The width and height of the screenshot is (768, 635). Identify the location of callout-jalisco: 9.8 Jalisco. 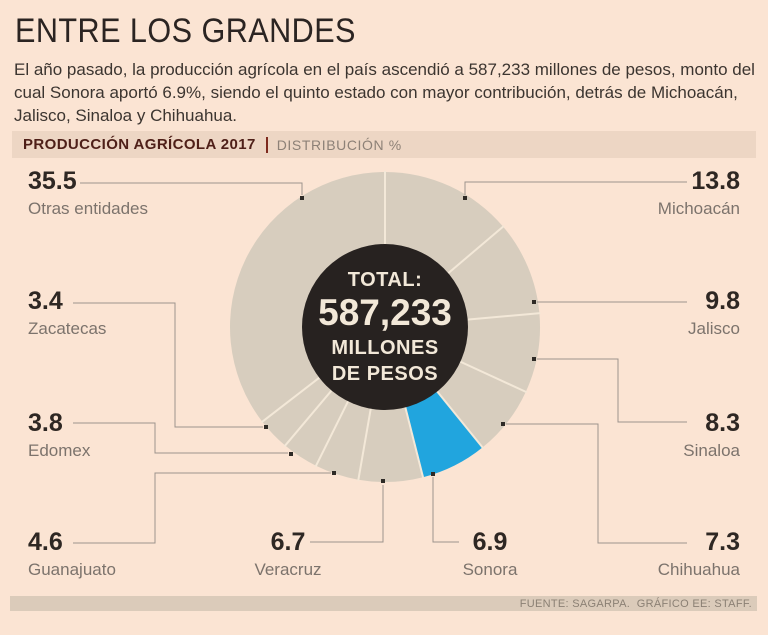
(669, 314).